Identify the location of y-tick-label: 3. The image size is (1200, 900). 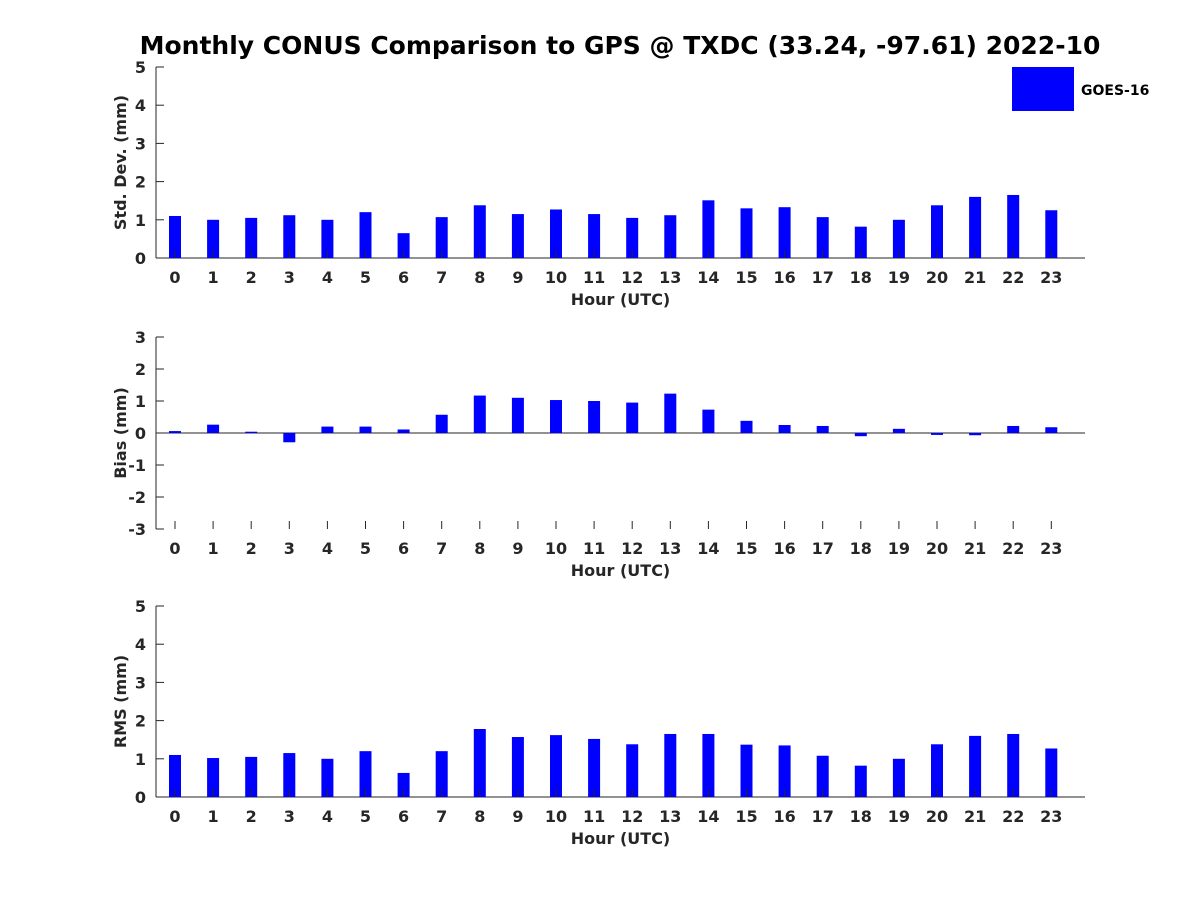
(140, 682).